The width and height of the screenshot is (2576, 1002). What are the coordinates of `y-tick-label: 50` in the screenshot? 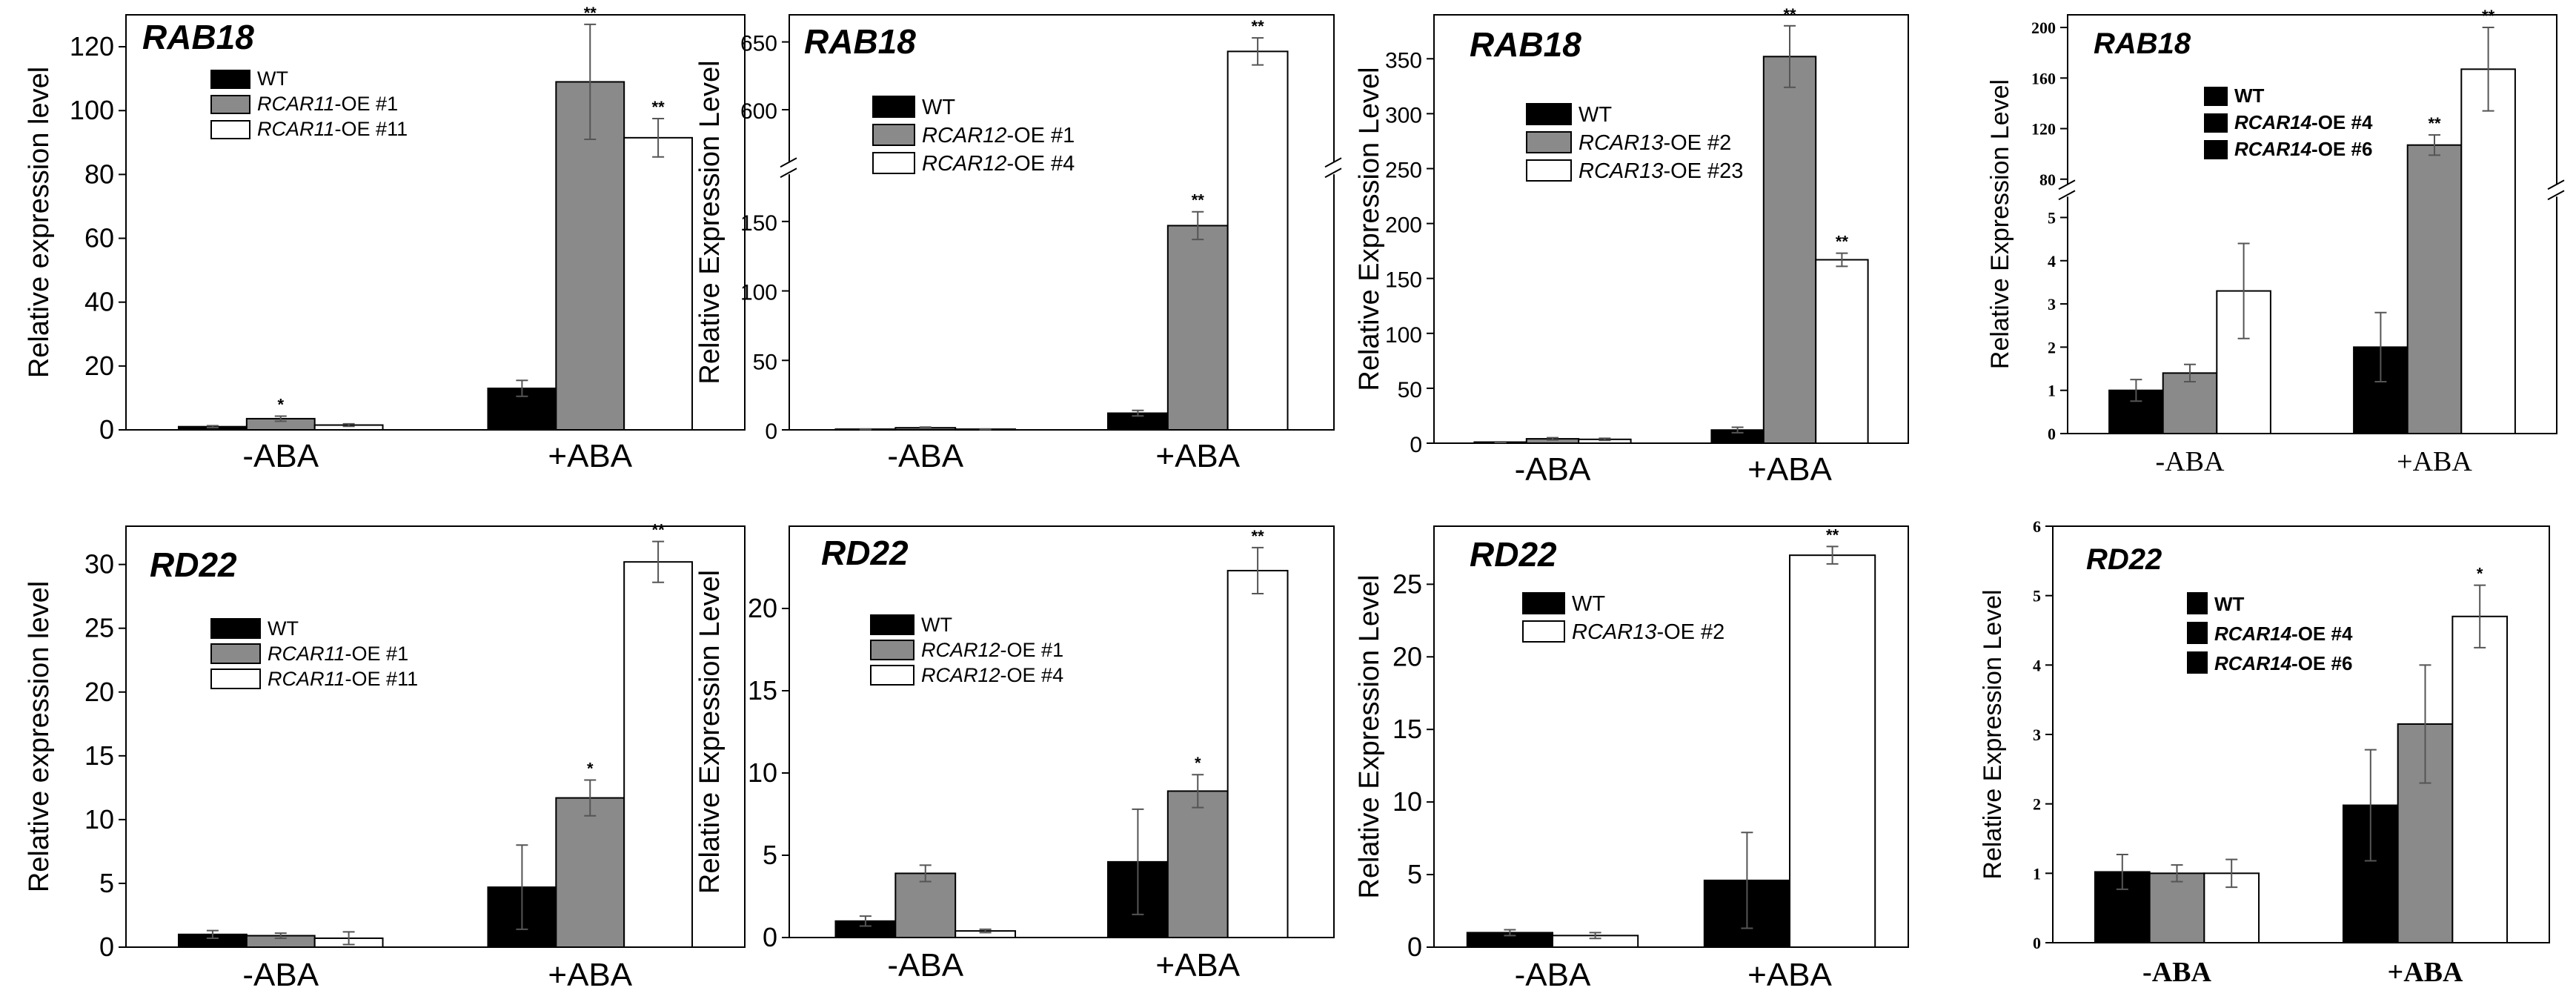 It's located at (1410, 390).